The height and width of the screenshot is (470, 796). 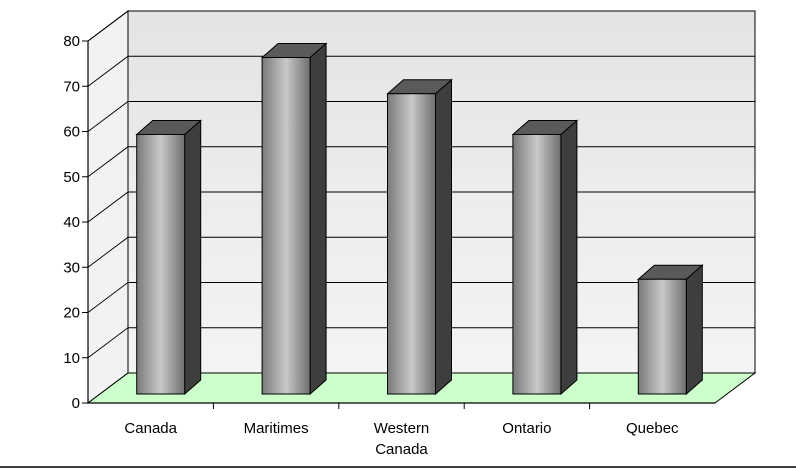 What do you see at coordinates (71, 86) in the screenshot?
I see `y-tick-label: 70` at bounding box center [71, 86].